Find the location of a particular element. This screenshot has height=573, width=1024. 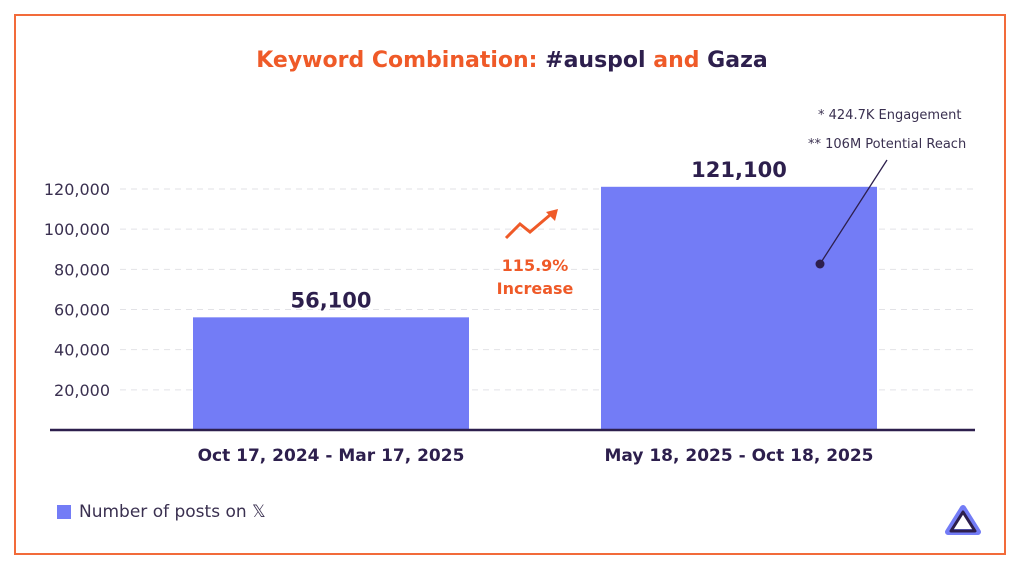

title-part: #auspol is located at coordinates (595, 60).